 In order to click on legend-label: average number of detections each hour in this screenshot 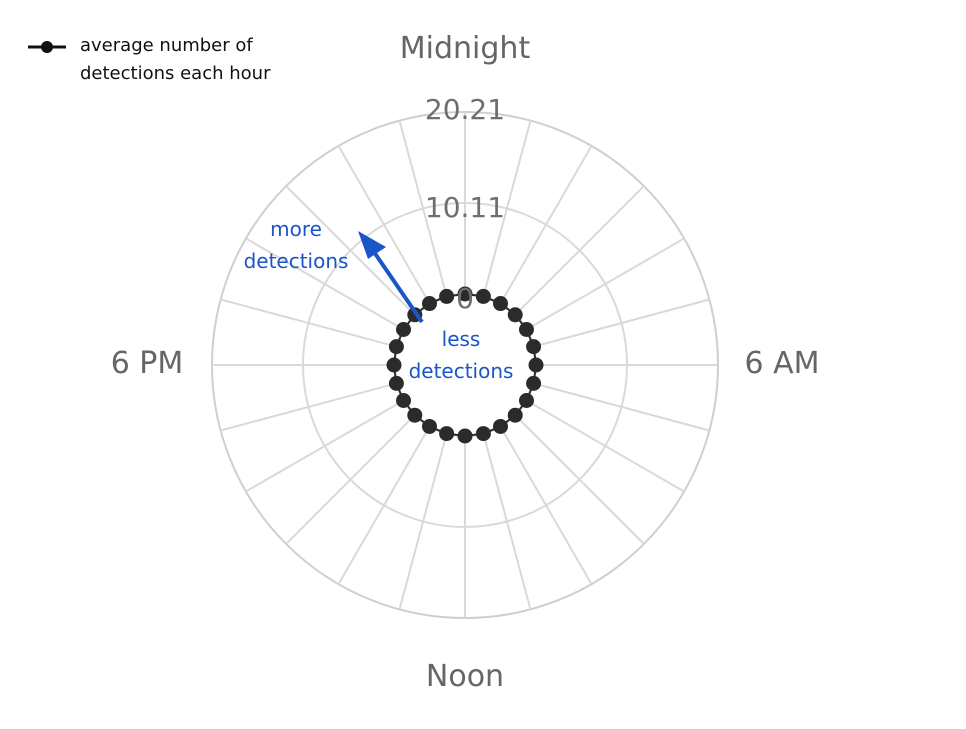, I will do `click(175, 59)`.